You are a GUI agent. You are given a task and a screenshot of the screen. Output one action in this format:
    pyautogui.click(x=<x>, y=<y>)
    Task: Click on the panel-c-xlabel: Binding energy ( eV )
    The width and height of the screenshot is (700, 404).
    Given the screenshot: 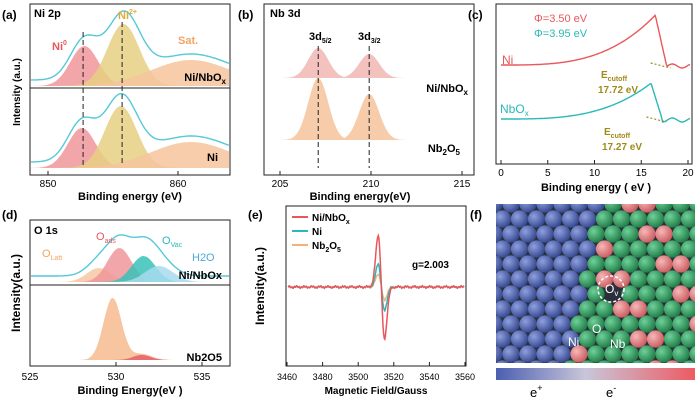 What is the action you would take?
    pyautogui.click(x=596, y=188)
    